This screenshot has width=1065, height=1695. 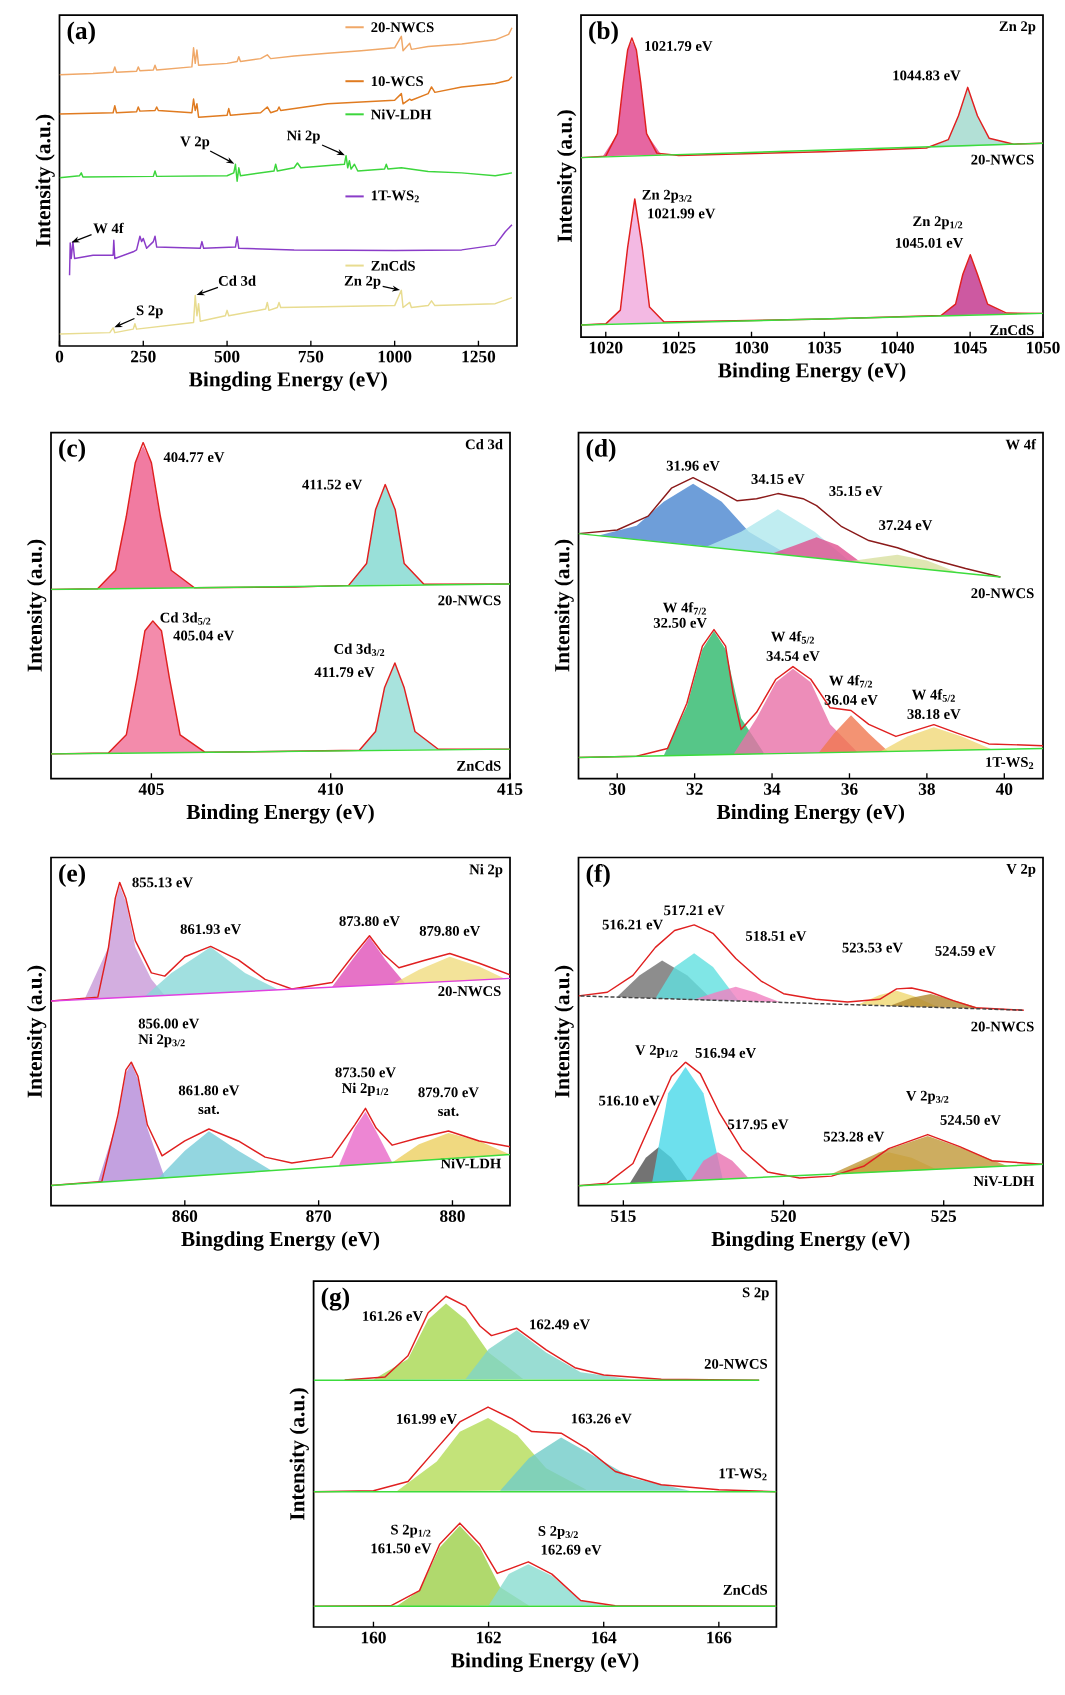 What do you see at coordinates (398, 81) in the screenshot?
I see `legend-label: 10-WCS` at bounding box center [398, 81].